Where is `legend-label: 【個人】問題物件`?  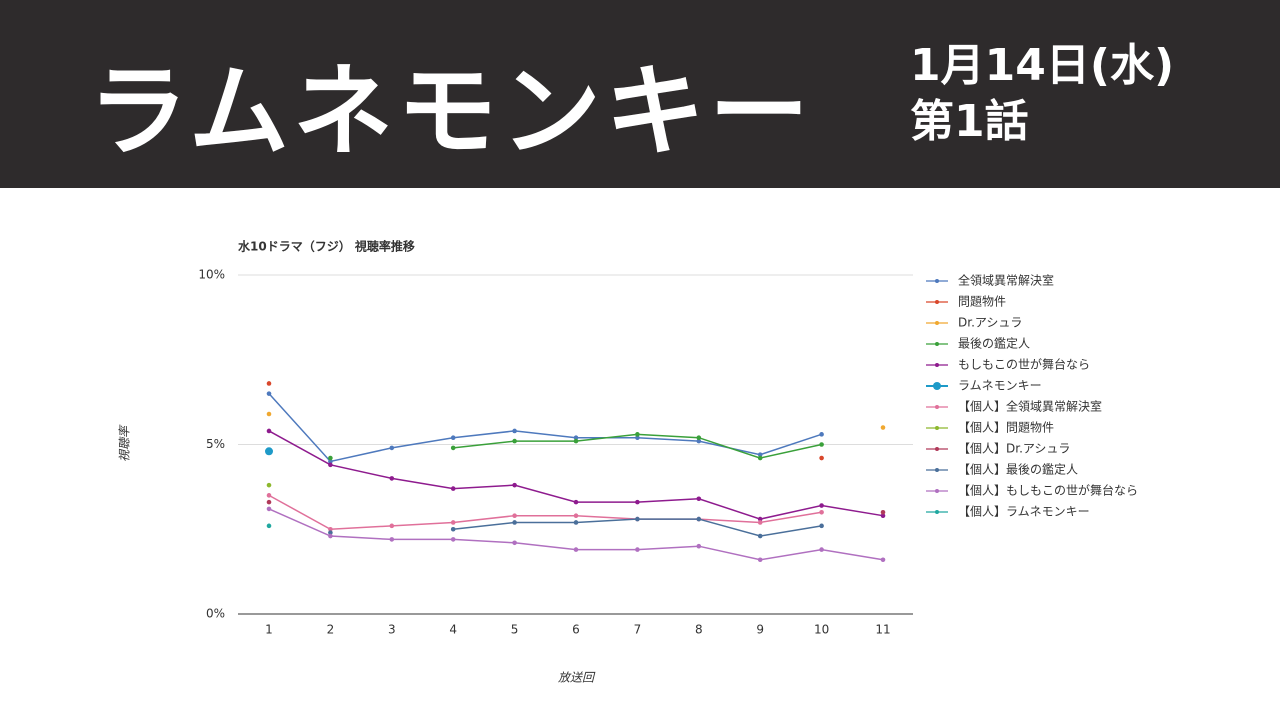 legend-label: 【個人】問題物件 is located at coordinates (1006, 428).